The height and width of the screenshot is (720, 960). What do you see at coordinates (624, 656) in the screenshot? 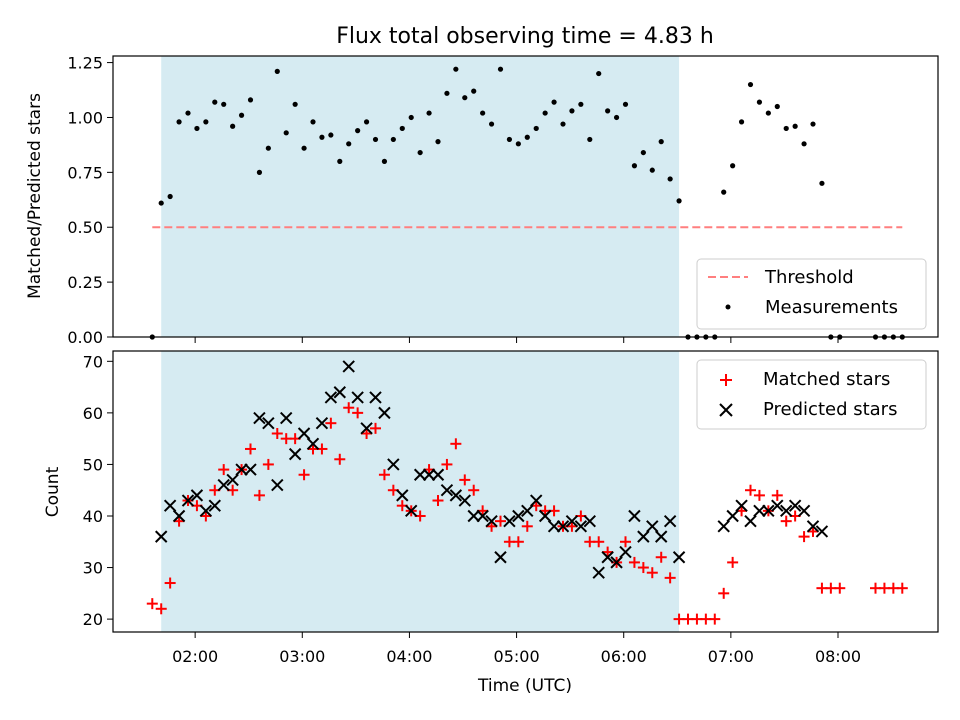
I see `x-tick-label: 06:00` at bounding box center [624, 656].